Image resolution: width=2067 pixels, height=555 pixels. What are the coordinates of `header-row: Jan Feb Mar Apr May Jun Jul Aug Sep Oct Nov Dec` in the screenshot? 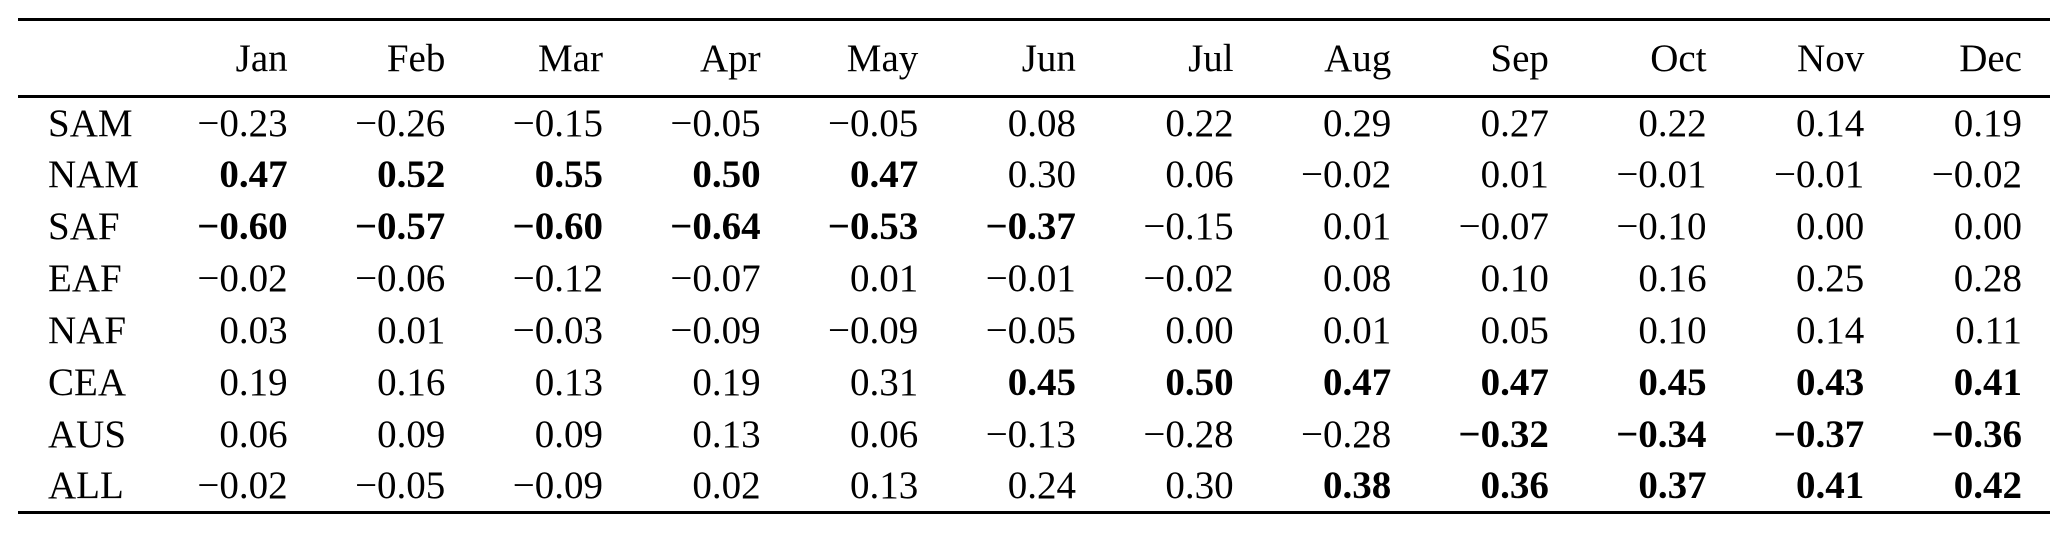 It's located at (1034, 58).